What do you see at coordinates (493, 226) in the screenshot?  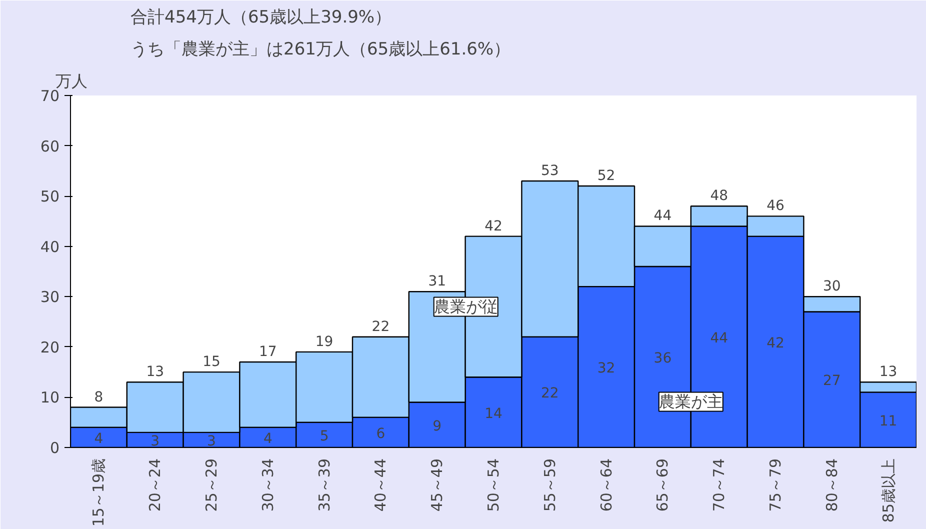 I see `total-label: 42` at bounding box center [493, 226].